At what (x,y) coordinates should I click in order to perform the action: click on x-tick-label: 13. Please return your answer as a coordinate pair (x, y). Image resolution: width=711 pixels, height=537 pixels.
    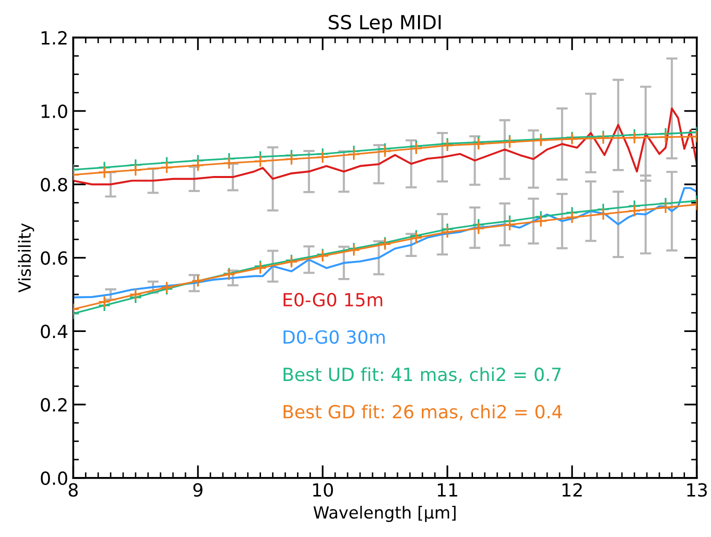
    Looking at the image, I should click on (697, 490).